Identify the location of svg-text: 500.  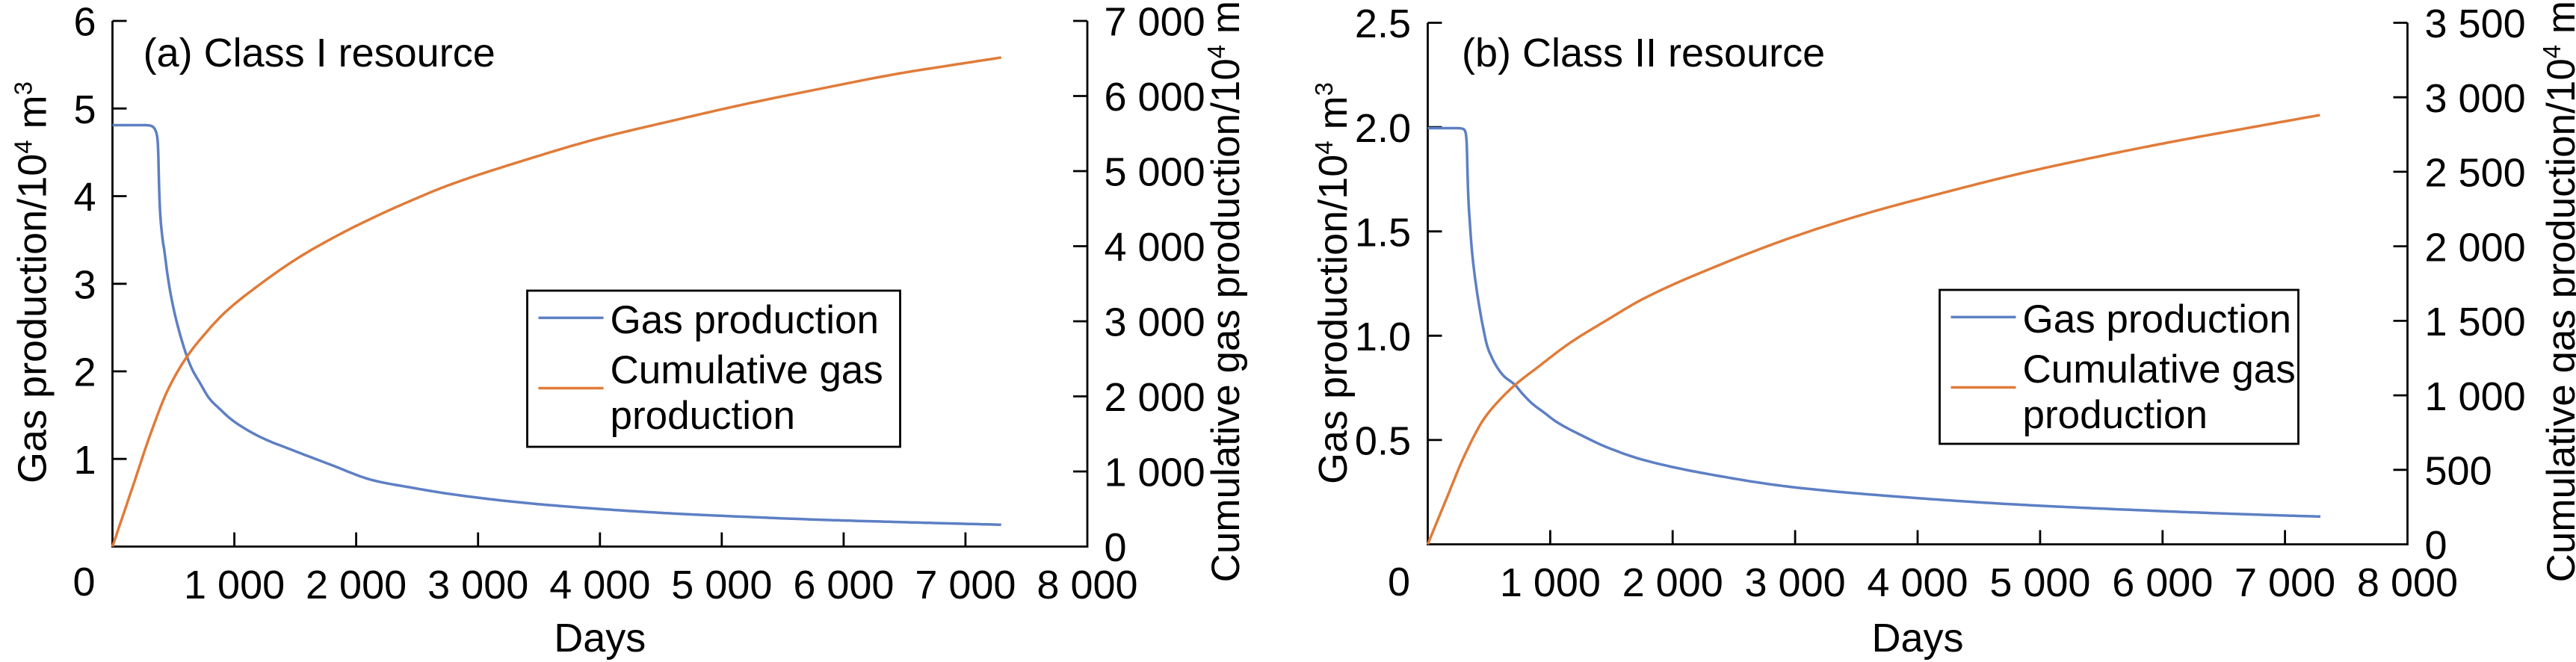
(2459, 471).